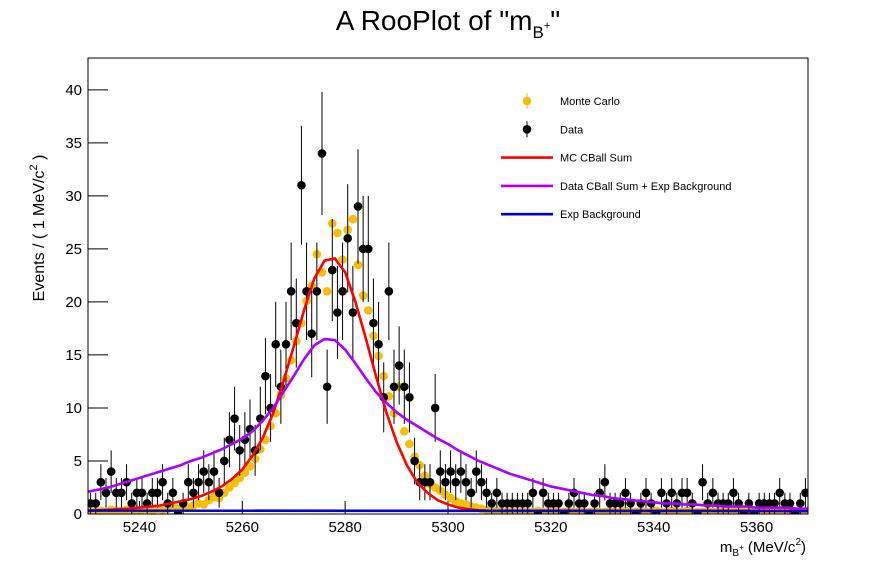 This screenshot has height=572, width=896. What do you see at coordinates (34, 167) in the screenshot?
I see `y-label-sup: 2` at bounding box center [34, 167].